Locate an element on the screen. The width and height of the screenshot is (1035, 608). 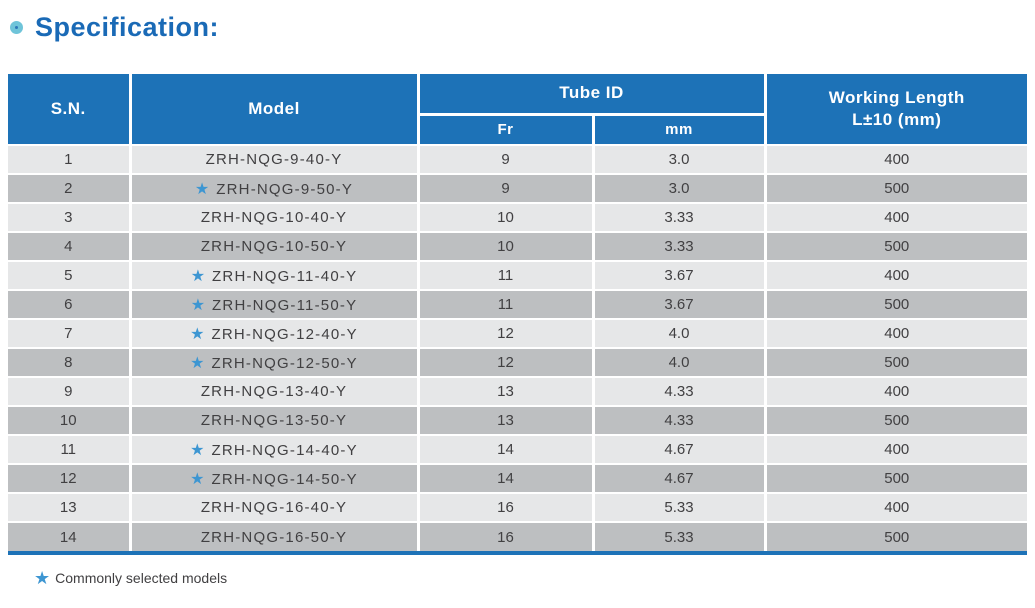
sn-cell: 2 is located at coordinates (70, 189).